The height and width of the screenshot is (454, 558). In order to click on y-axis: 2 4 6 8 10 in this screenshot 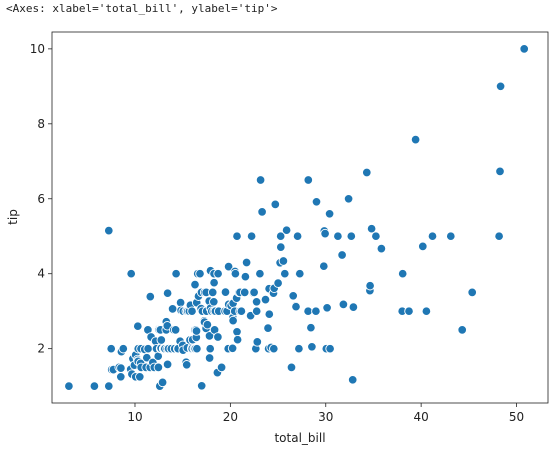, I will do `click(41, 199)`.